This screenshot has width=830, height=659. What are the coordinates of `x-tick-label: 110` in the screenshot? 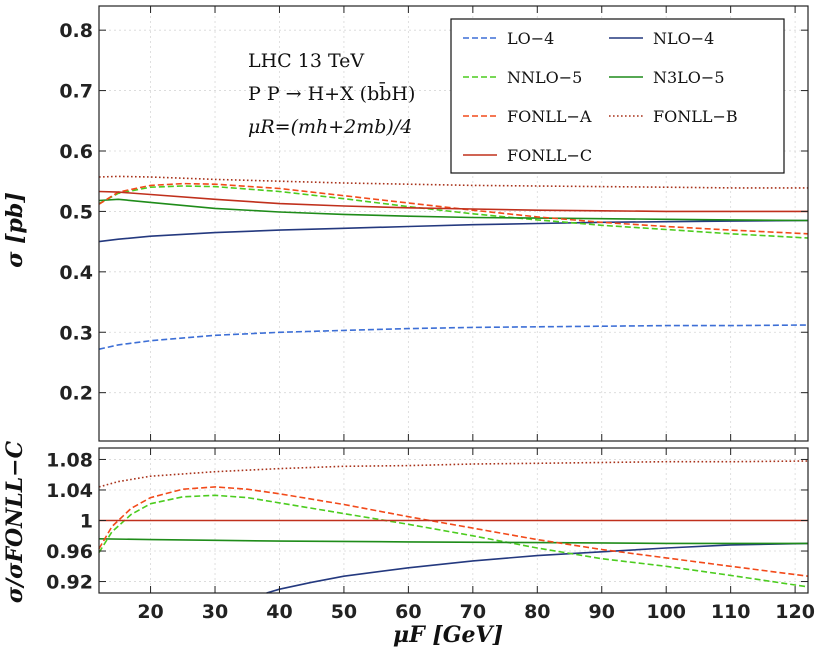 It's located at (731, 612).